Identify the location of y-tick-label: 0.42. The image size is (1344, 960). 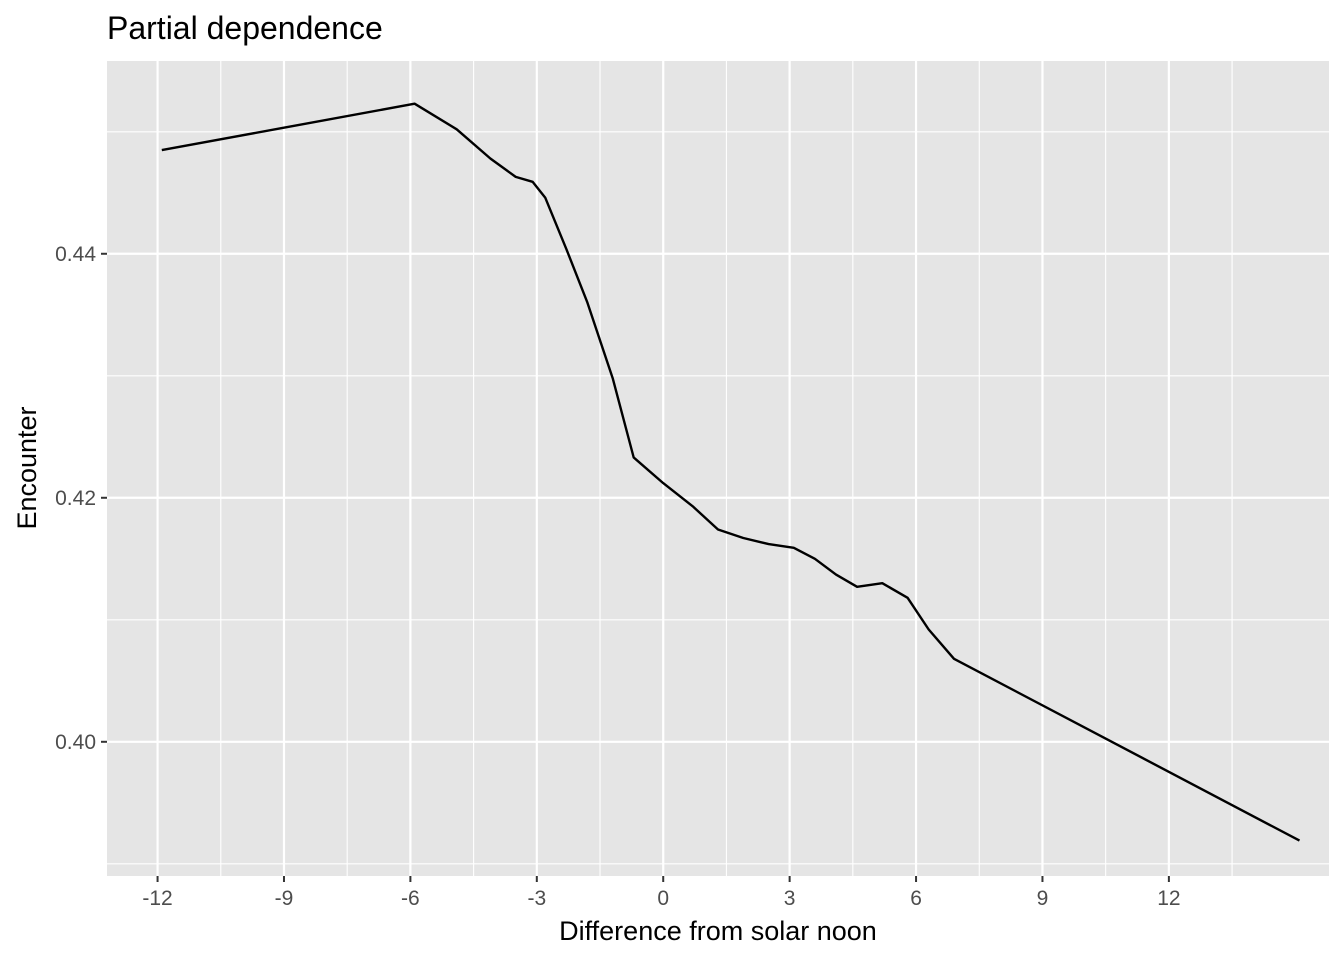
(75, 498).